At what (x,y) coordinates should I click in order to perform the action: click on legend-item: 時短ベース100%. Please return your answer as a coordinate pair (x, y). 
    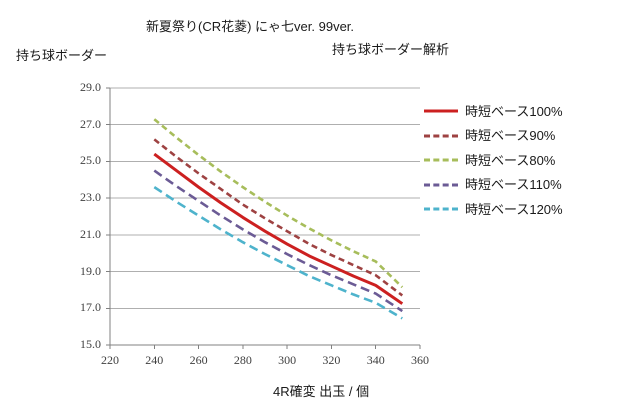
    Looking at the image, I should click on (524, 111).